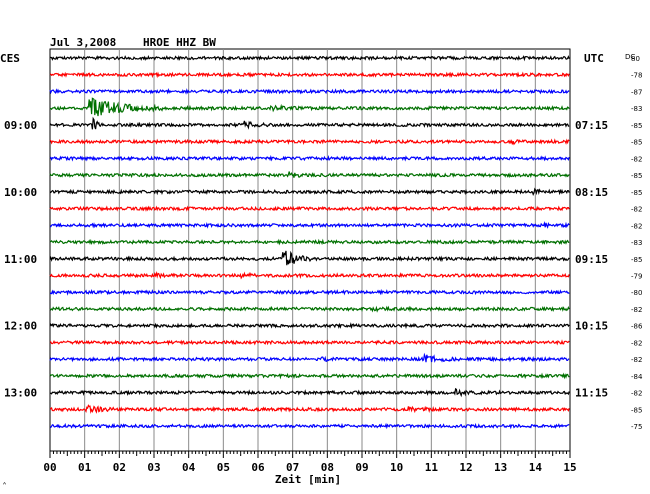 The image size is (650, 494). What do you see at coordinates (569, 467) in the screenshot?
I see `x-tick-label: 15` at bounding box center [569, 467].